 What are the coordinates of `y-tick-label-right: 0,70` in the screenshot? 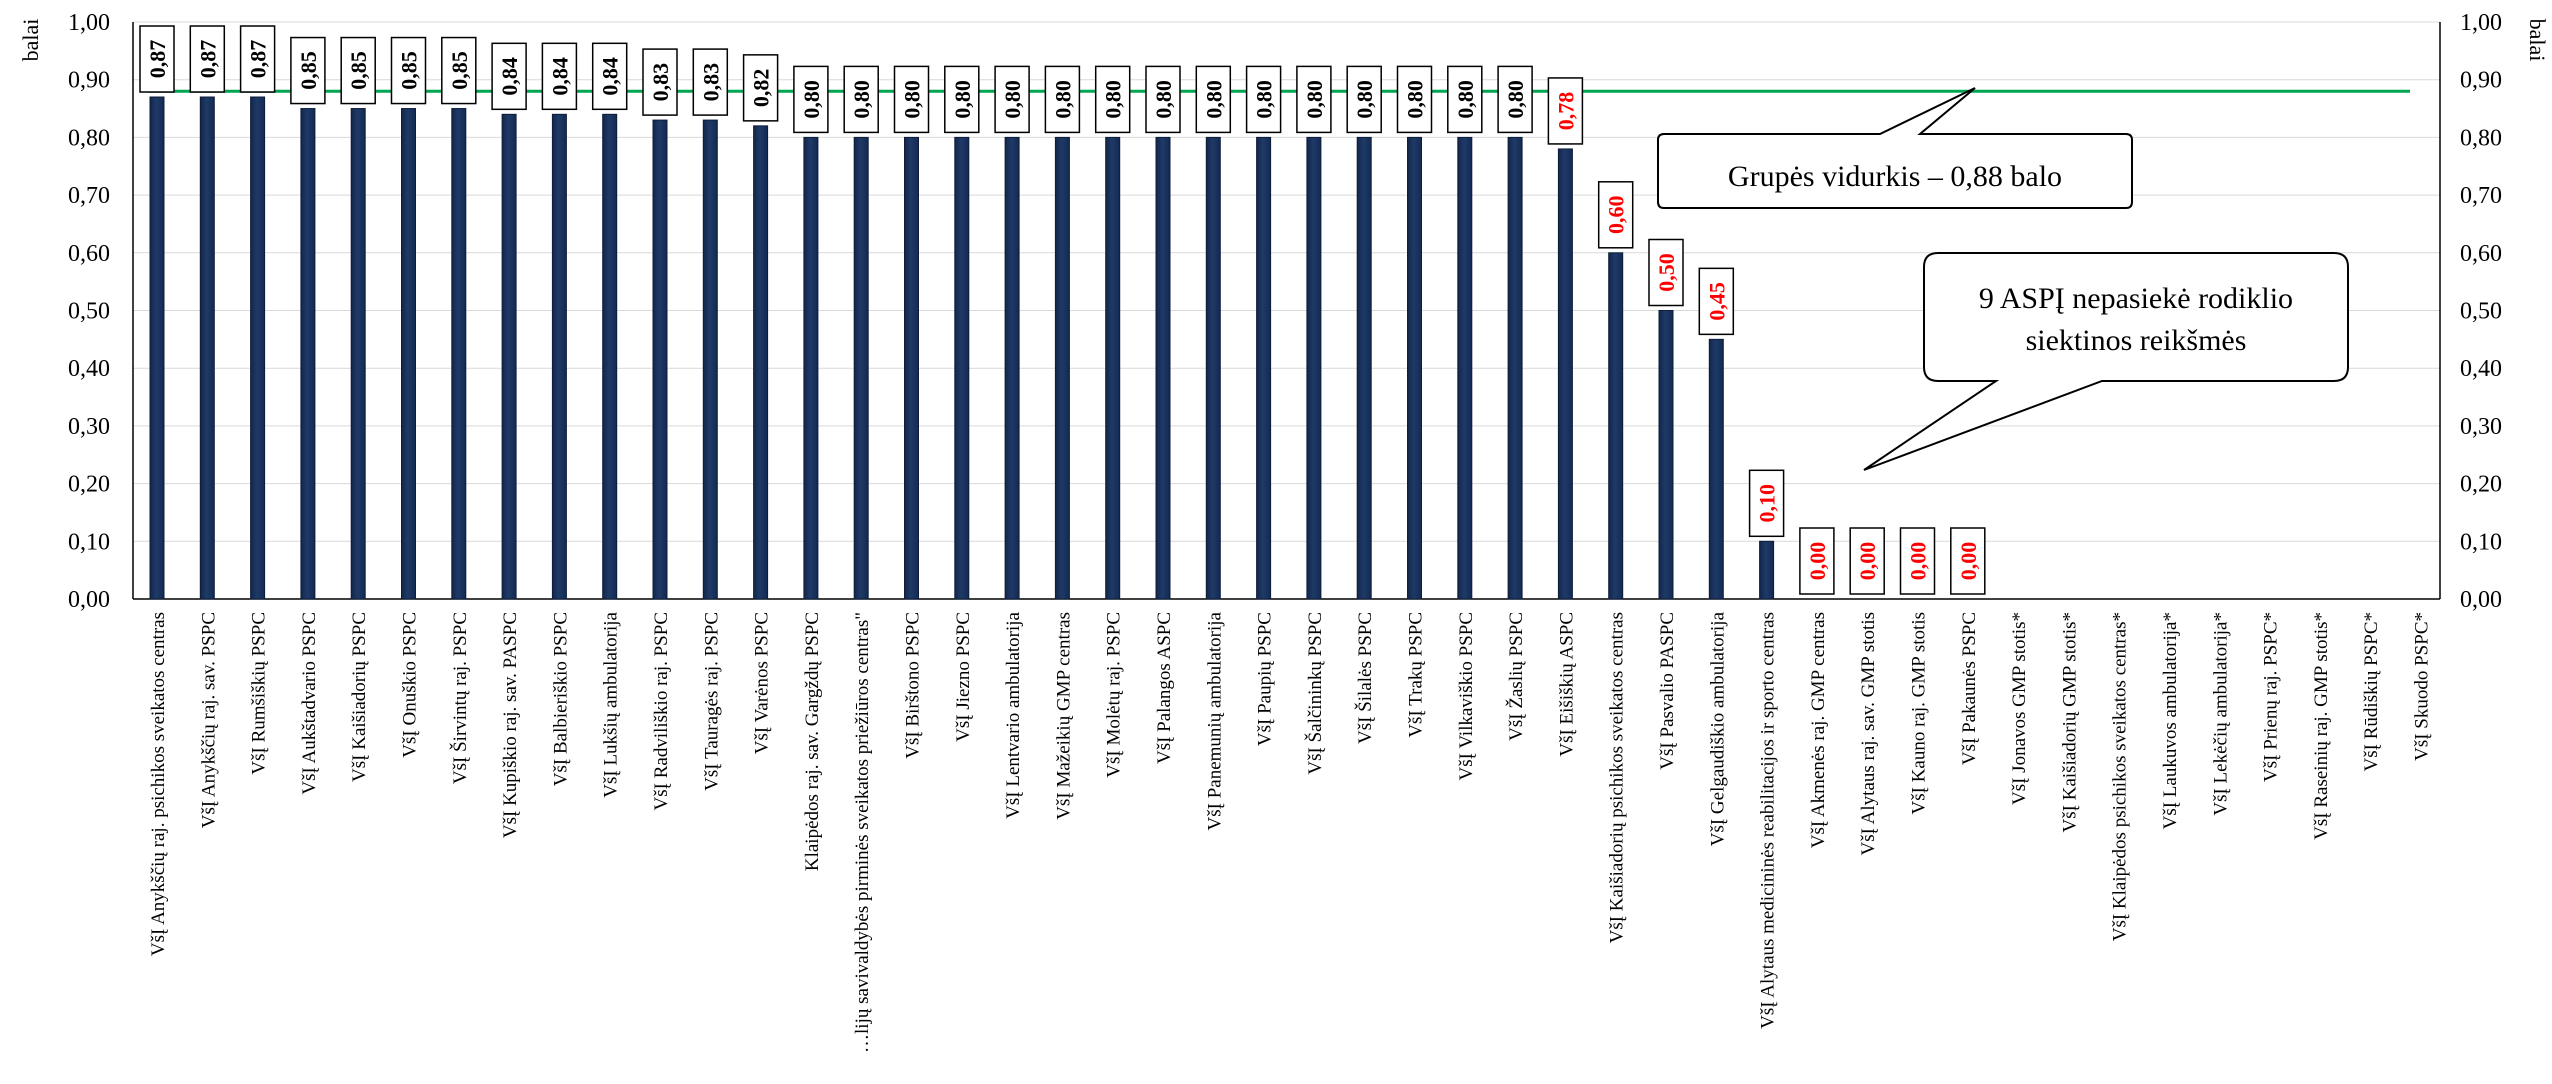 It's located at (2481, 196).